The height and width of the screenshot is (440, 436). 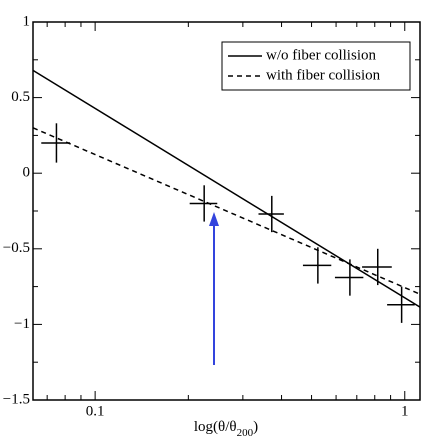 I want to click on y-tick-label: 0.5, so click(x=20, y=97).